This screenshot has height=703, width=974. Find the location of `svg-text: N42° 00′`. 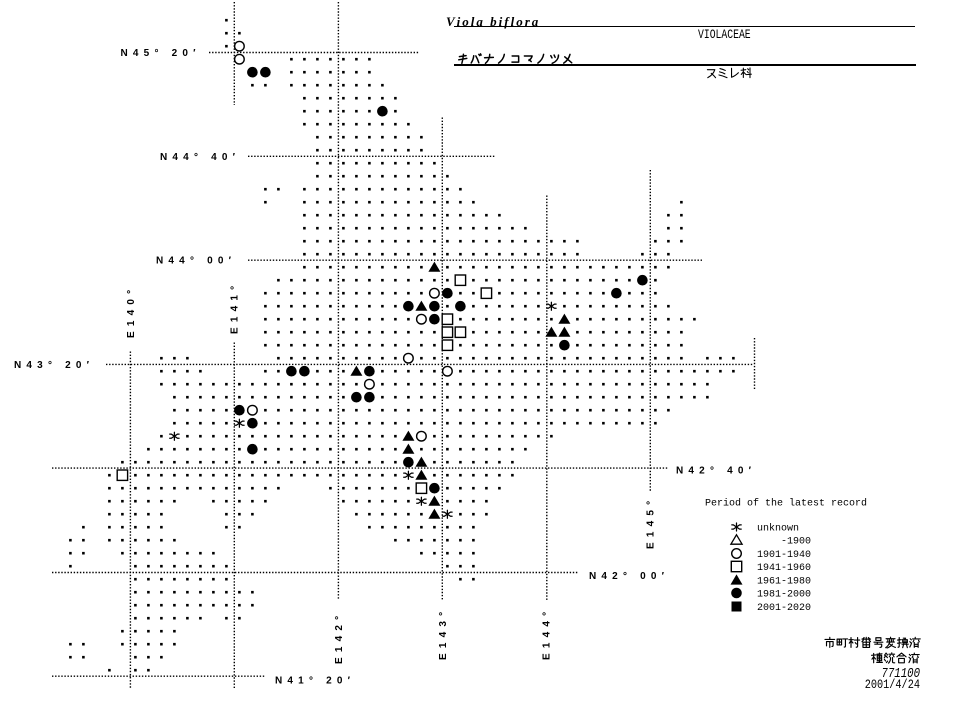

svg-text: N42° 00′ is located at coordinates (629, 576).